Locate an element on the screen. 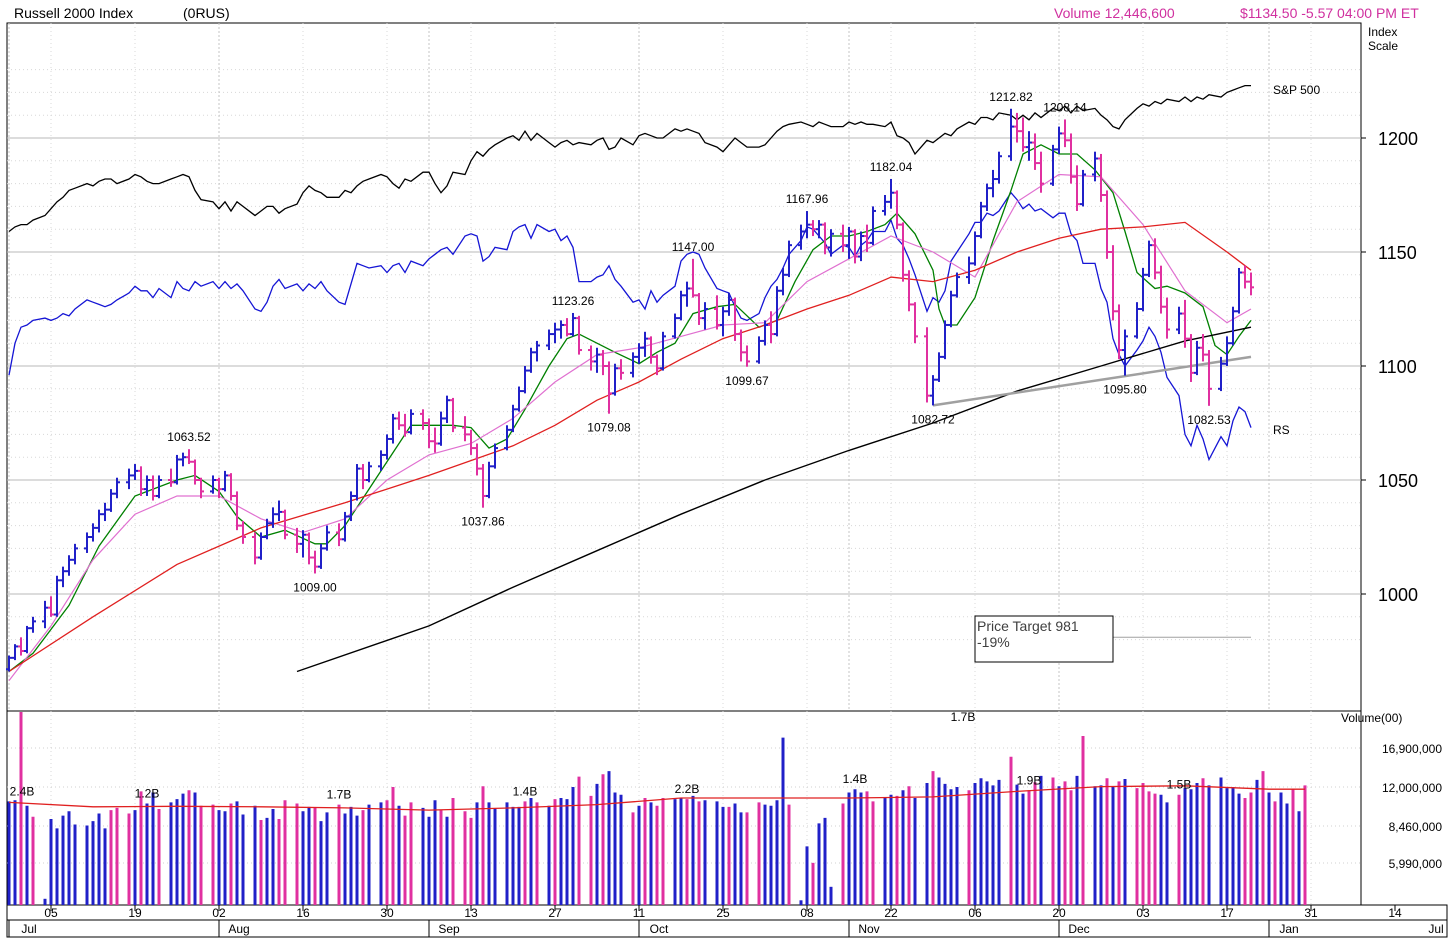 The image size is (1452, 942). price-annotation: 1037.86 is located at coordinates (483, 522).